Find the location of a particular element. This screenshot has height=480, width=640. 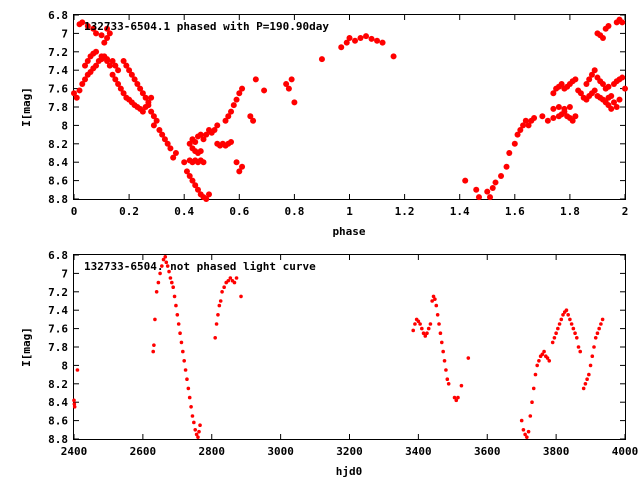

x-tick-label: 4000 is located at coordinates (625, 451).